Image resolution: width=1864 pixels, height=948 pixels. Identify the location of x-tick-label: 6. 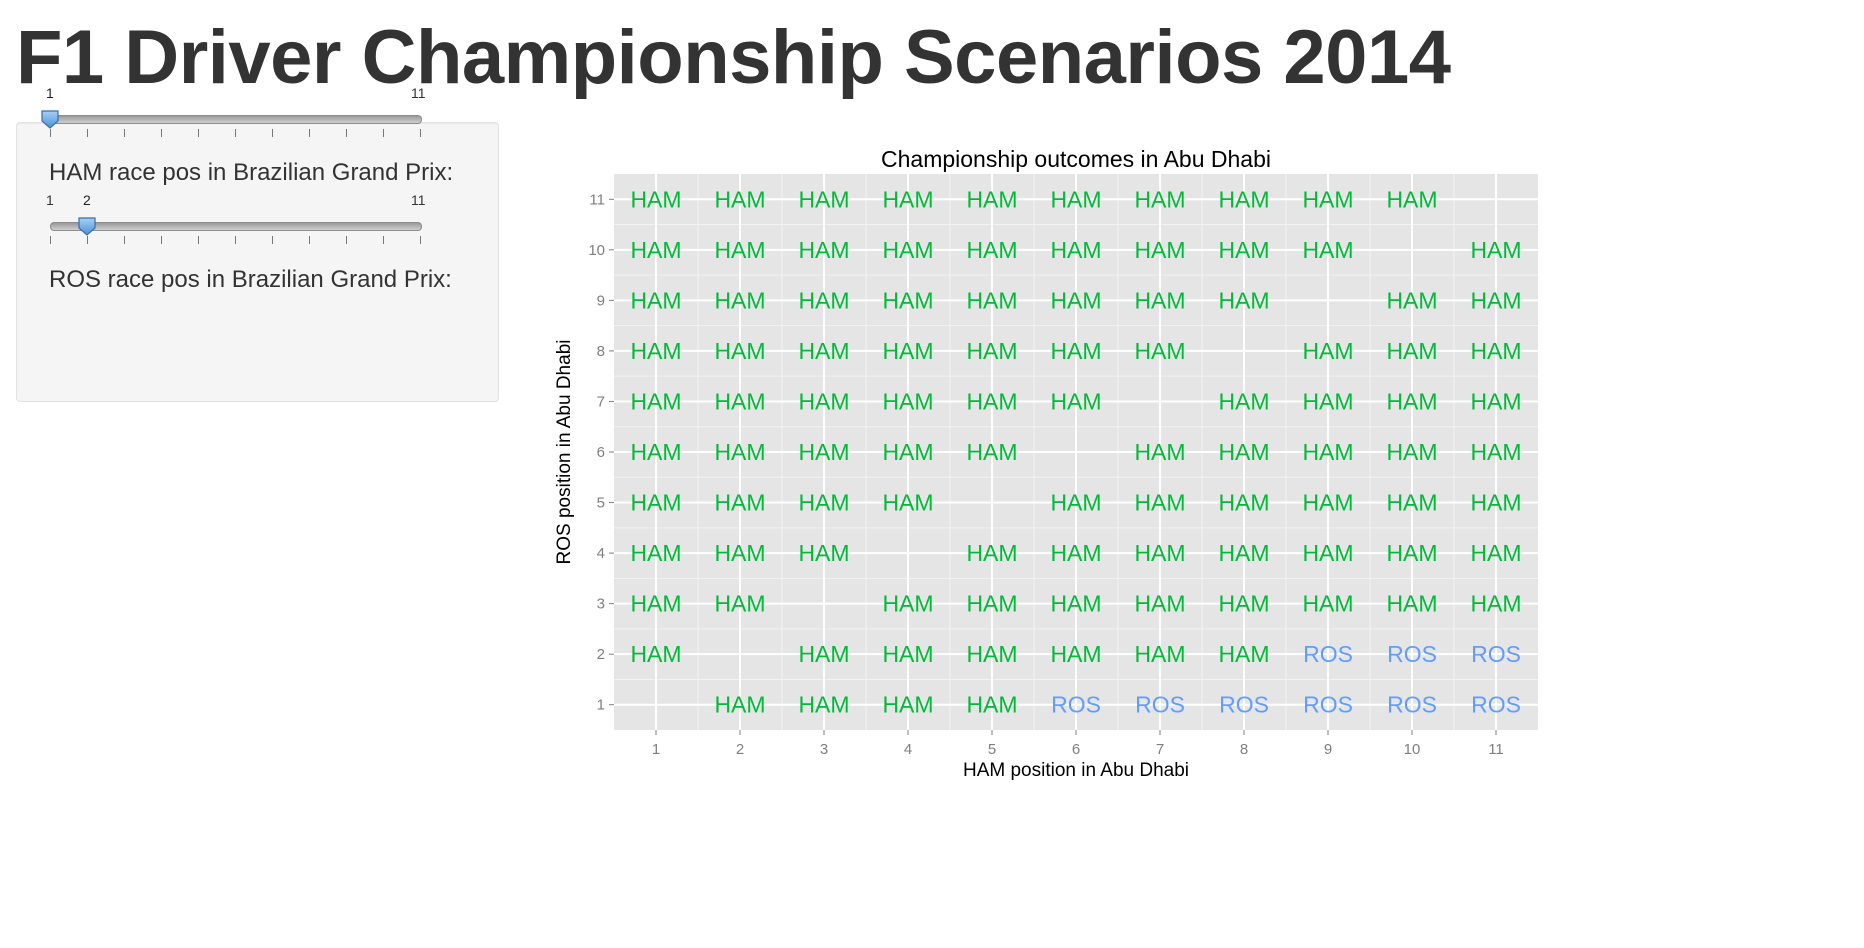
(1076, 749).